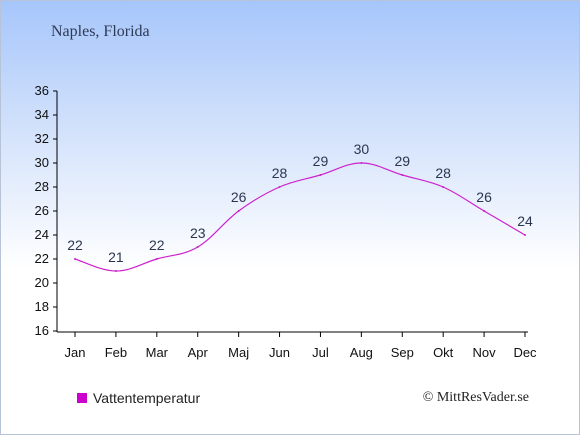  I want to click on credit-text: © MittResVader.se, so click(475, 397).